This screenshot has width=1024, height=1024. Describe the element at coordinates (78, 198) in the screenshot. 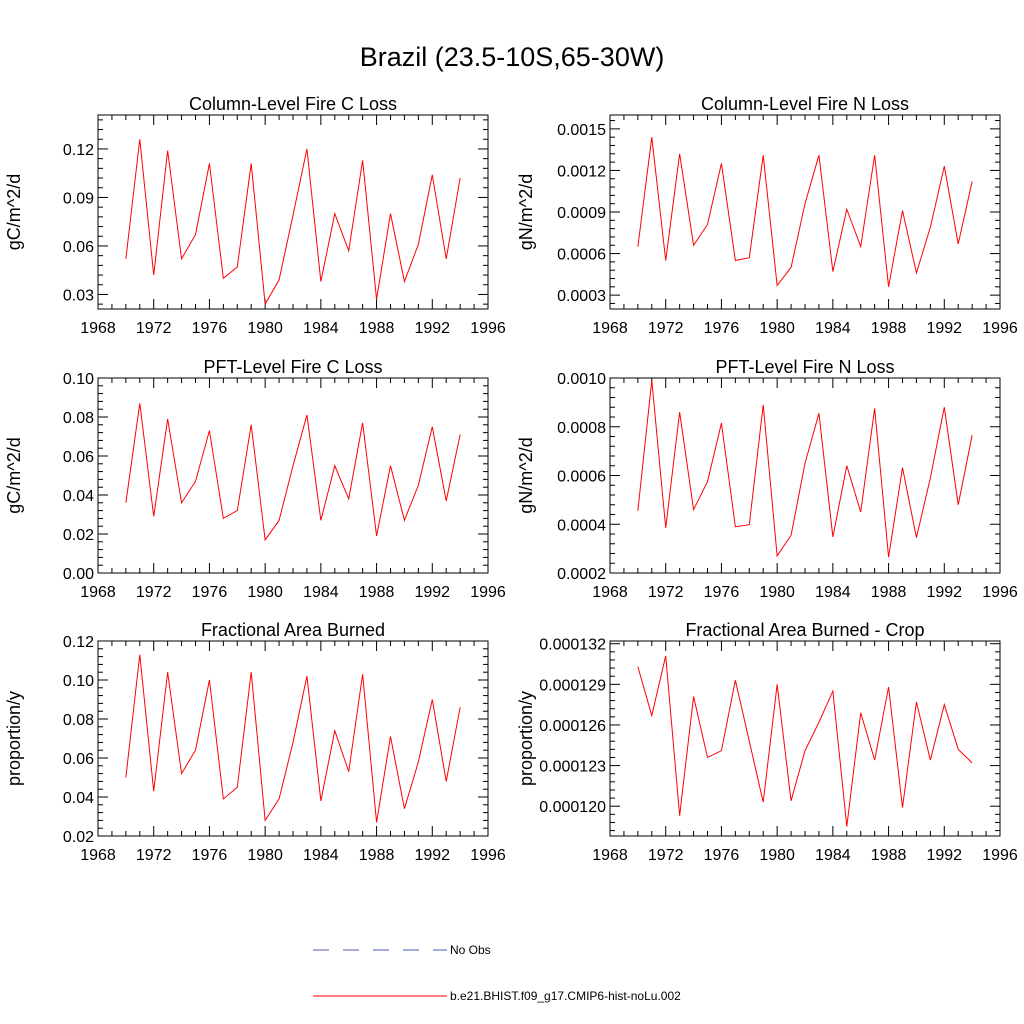

I see `y-tick-label: 0.09` at that location.